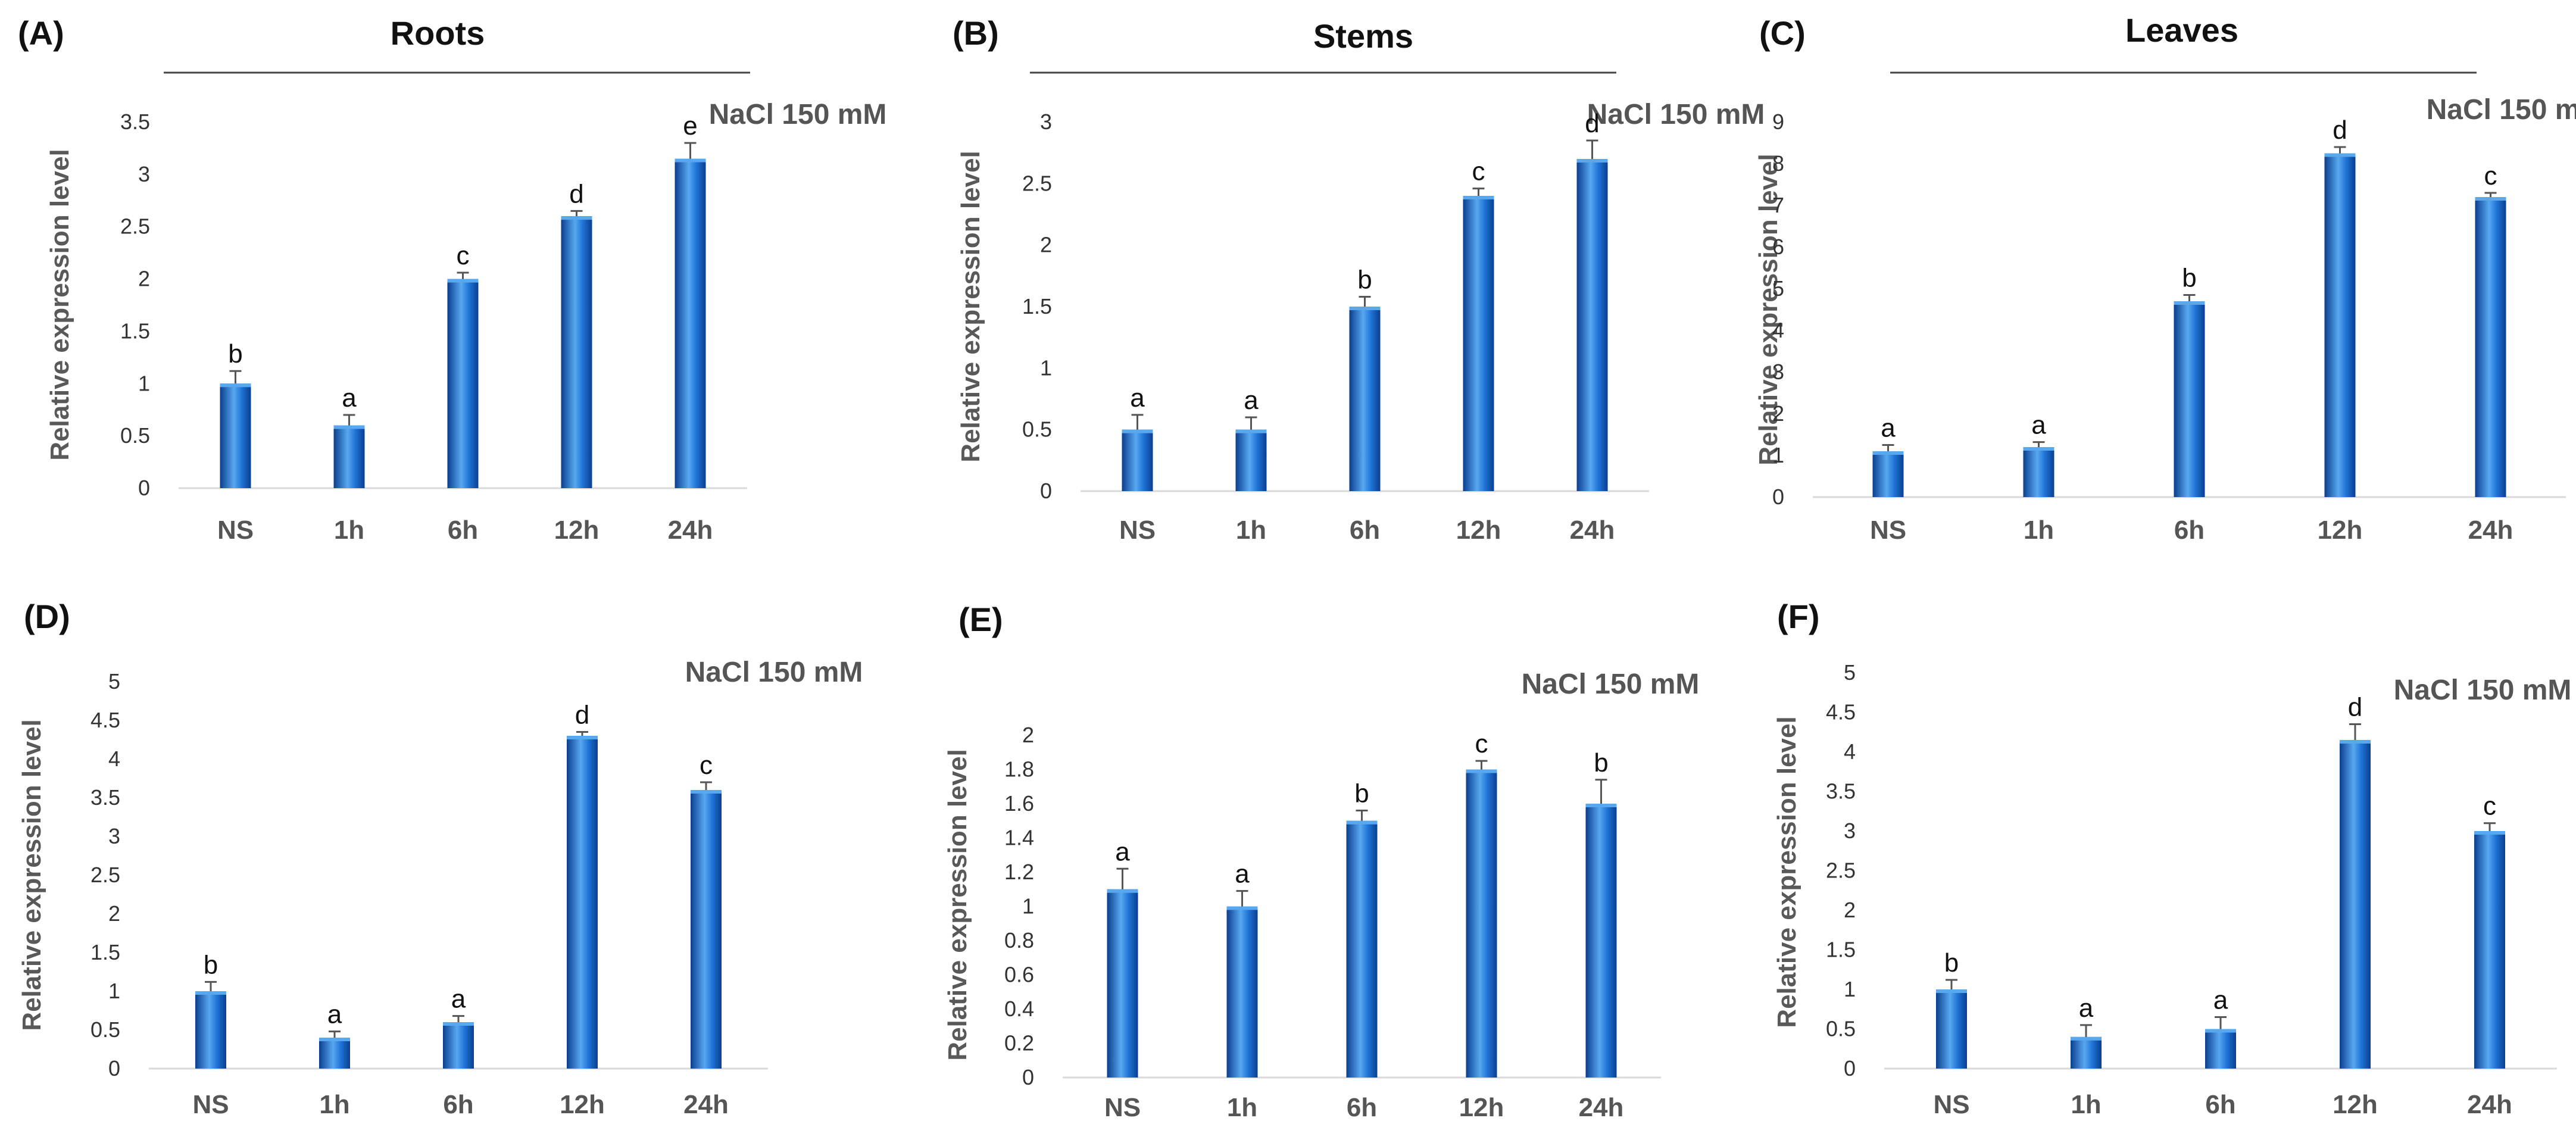  I want to click on significance-letter: e, so click(690, 125).